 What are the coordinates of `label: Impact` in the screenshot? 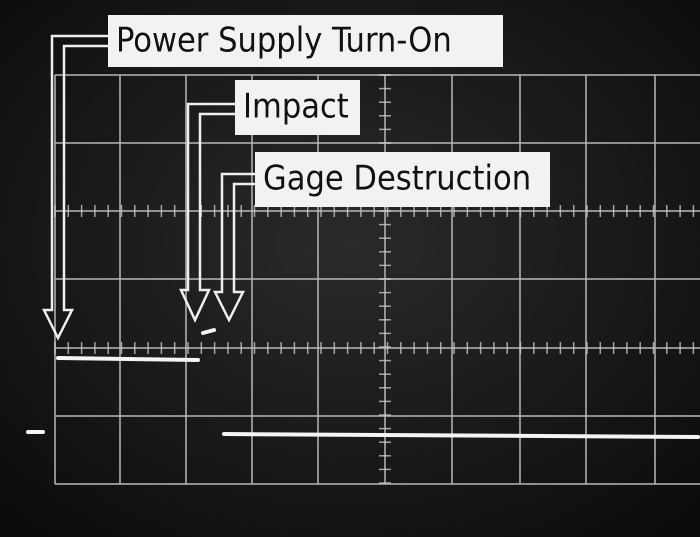 It's located at (296, 107).